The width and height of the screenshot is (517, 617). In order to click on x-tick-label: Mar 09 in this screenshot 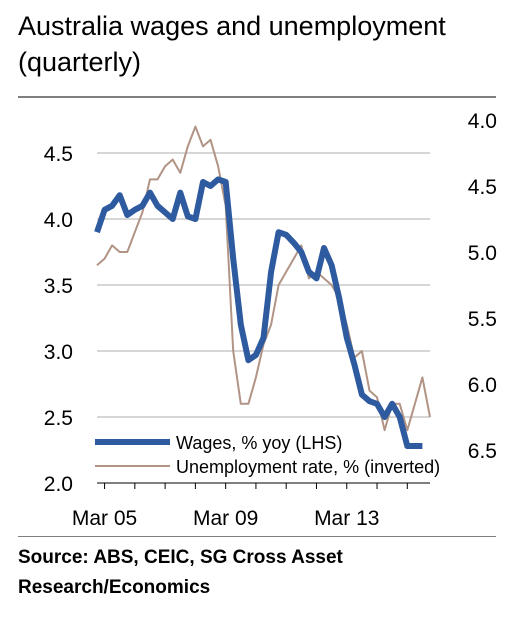, I will do `click(225, 518)`.